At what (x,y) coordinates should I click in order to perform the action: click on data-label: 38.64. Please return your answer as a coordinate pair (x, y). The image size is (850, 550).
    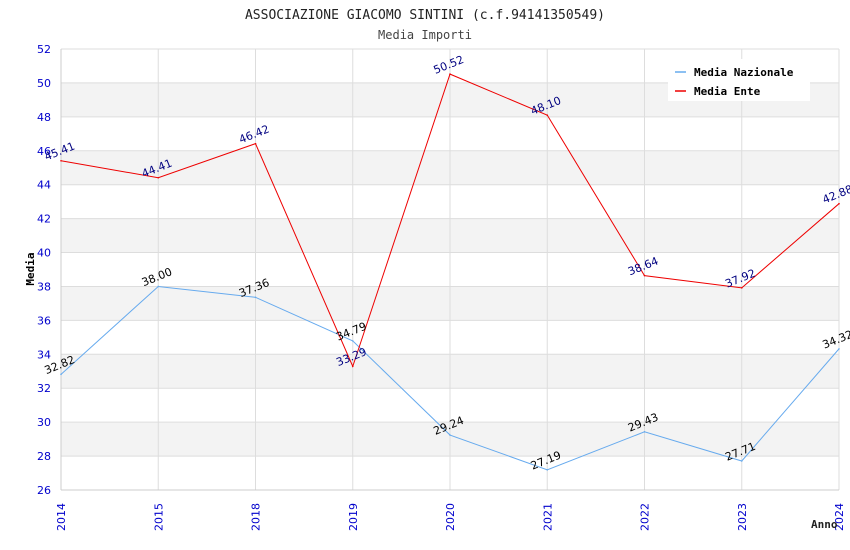
    Looking at the image, I should click on (643, 266).